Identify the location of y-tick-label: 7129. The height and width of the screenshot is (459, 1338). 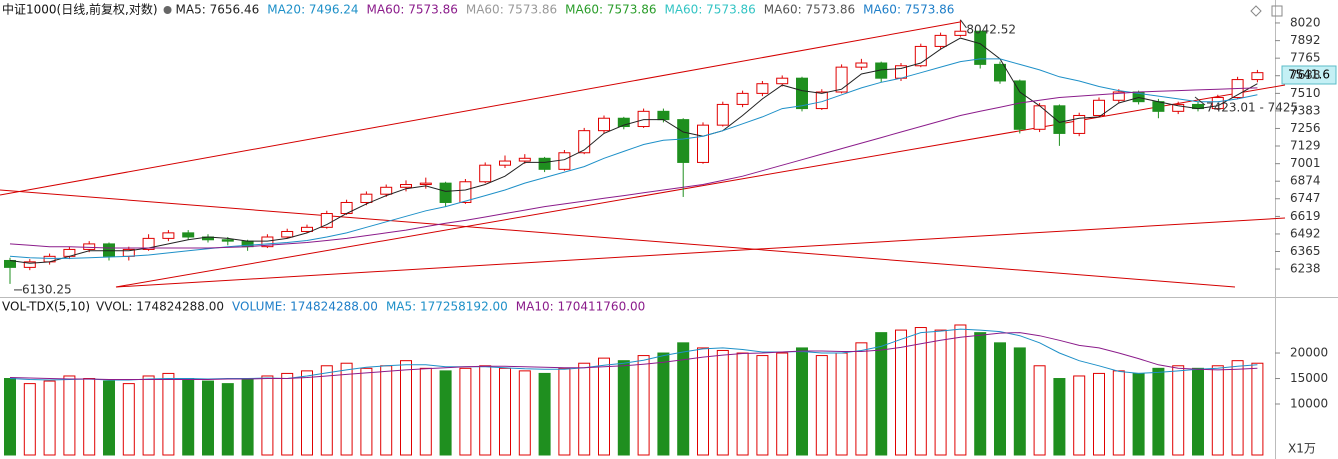
(1305, 145).